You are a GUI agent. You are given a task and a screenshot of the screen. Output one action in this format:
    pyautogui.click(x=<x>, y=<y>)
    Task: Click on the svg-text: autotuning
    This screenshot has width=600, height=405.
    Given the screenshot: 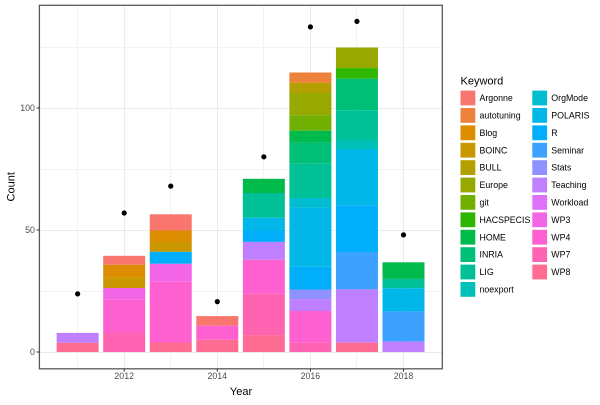 What is the action you would take?
    pyautogui.click(x=500, y=116)
    